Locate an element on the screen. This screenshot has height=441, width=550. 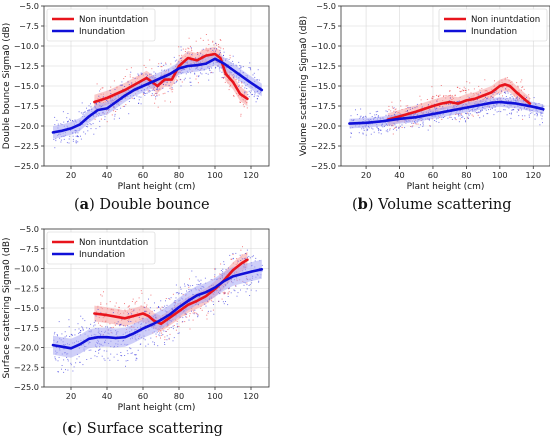
x-tick-label: 100 is located at coordinates (500, 175).